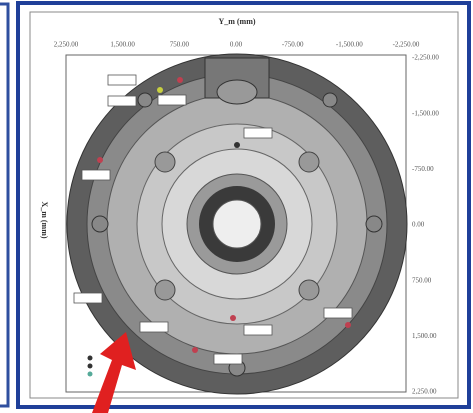 Image resolution: width=473 pixels, height=413 pixels. What do you see at coordinates (349, 45) in the screenshot?
I see `top-tick-label: -1,500.00` at bounding box center [349, 45].